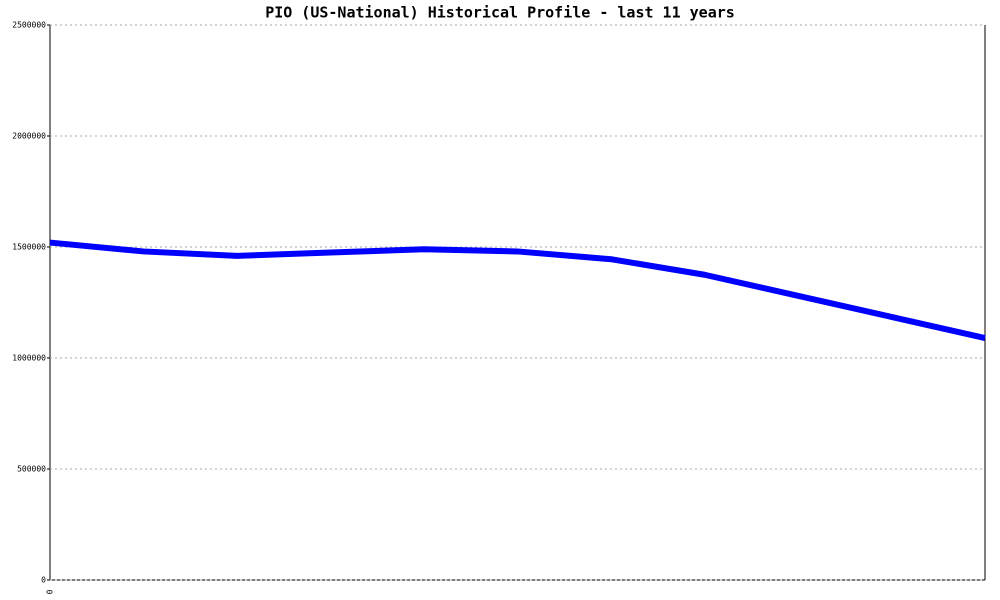 The image size is (1000, 600). Describe the element at coordinates (29, 247) in the screenshot. I see `y-tick-label: 1500000` at that location.